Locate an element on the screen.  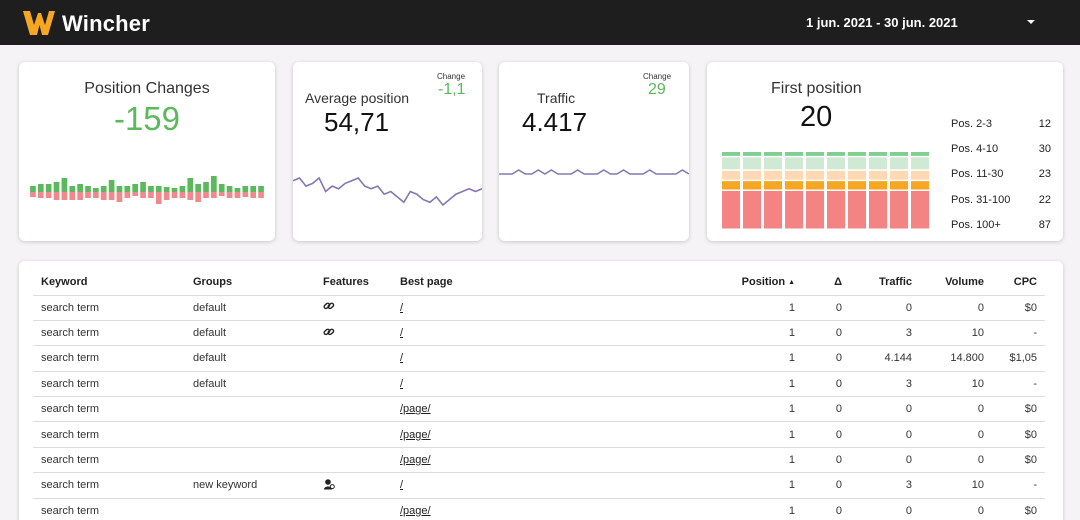
link-icon is located at coordinates (329, 308).